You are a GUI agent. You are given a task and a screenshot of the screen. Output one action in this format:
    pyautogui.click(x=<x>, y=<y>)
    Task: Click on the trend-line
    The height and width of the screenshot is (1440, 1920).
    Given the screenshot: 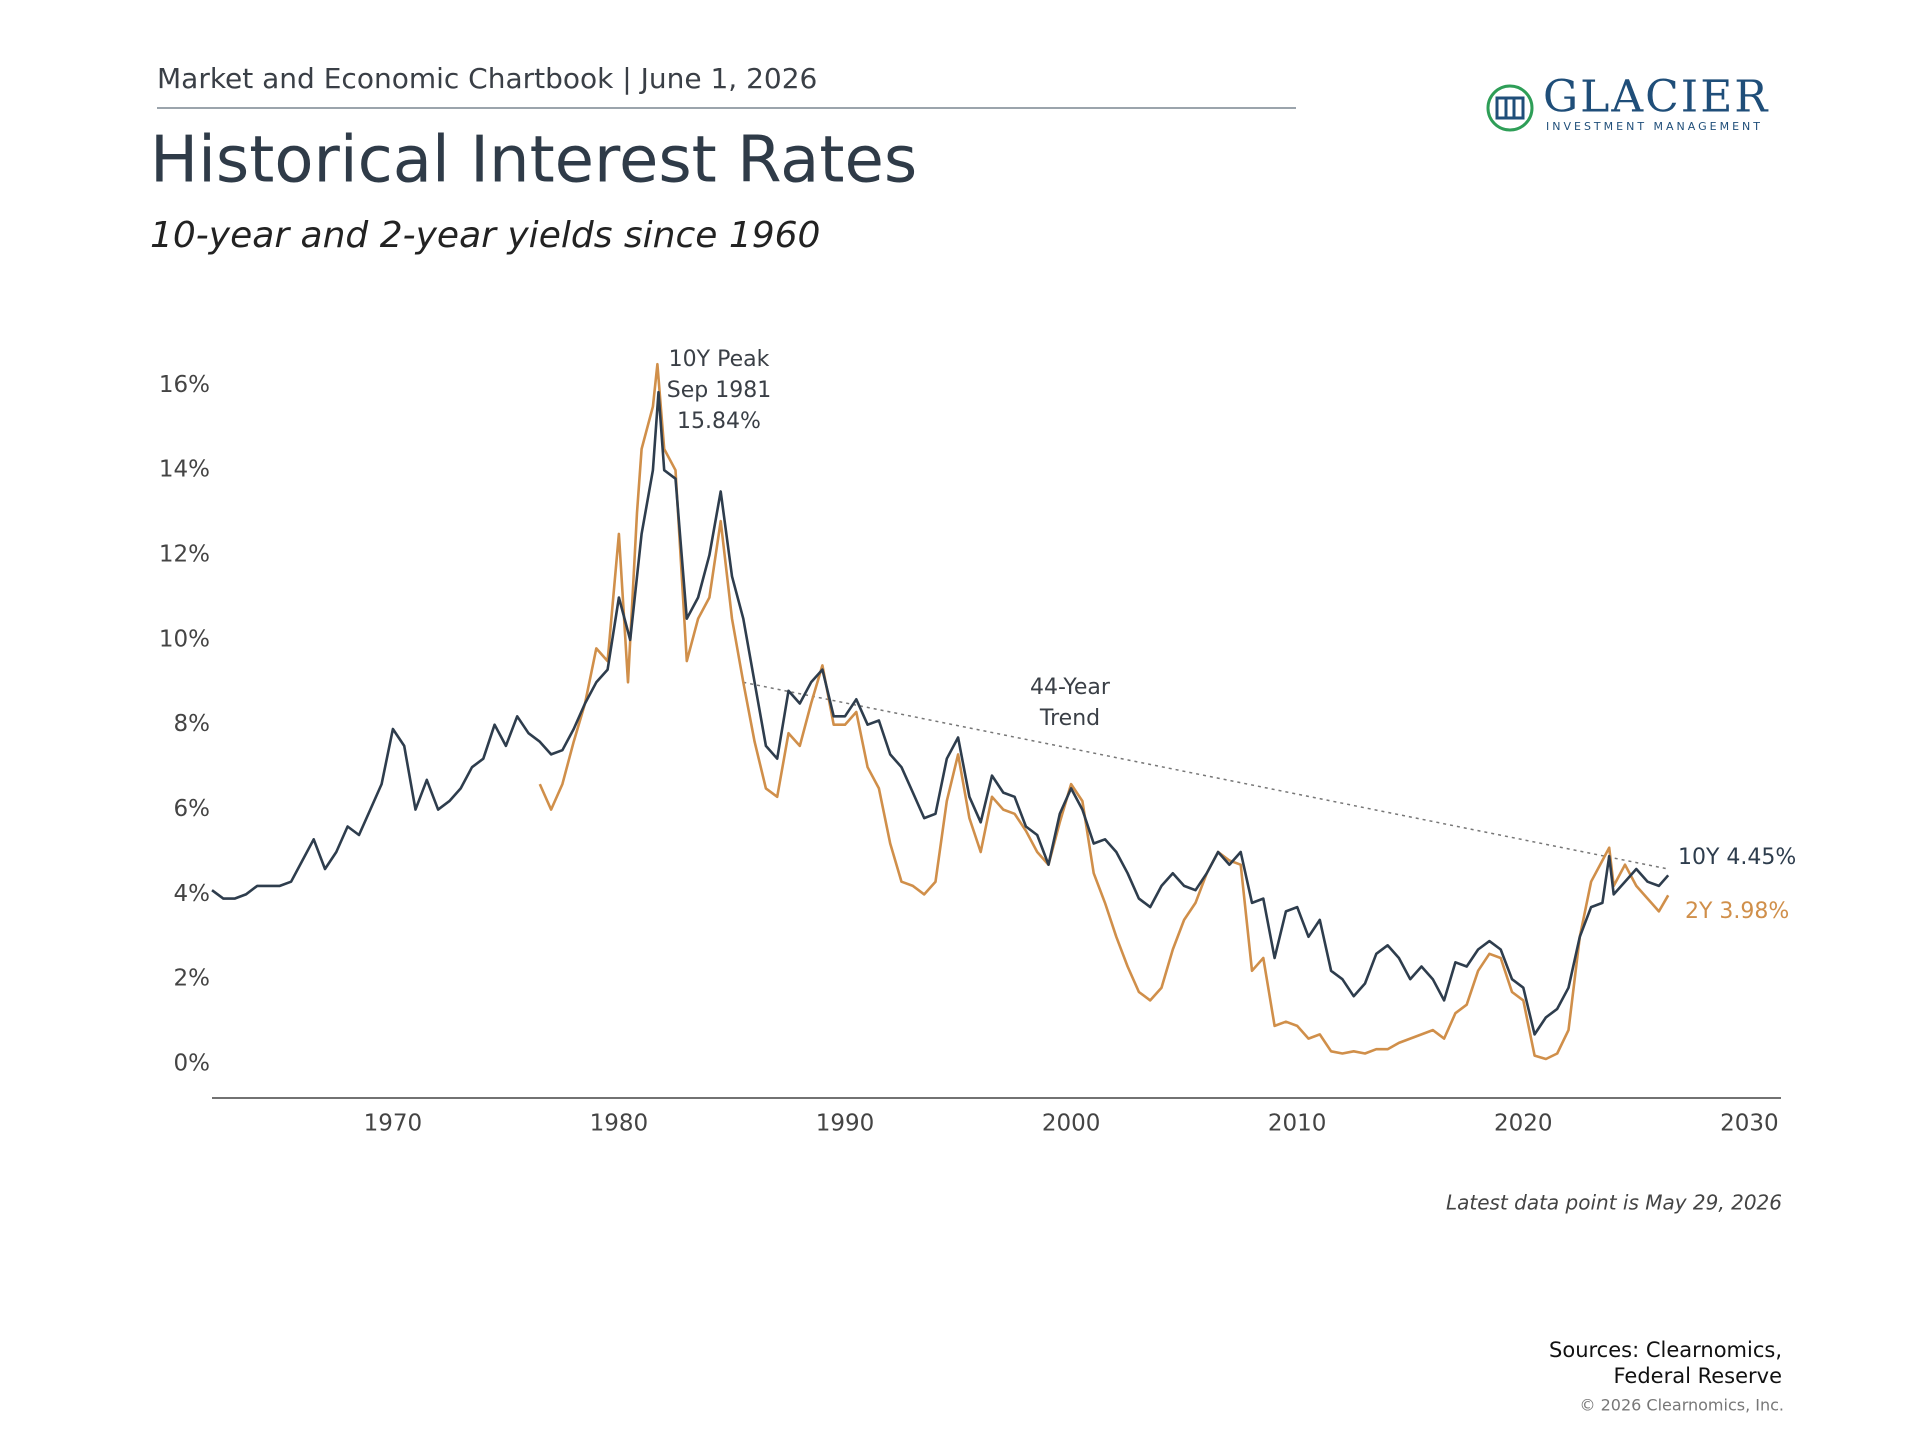 What is the action you would take?
    pyautogui.click(x=1206, y=775)
    